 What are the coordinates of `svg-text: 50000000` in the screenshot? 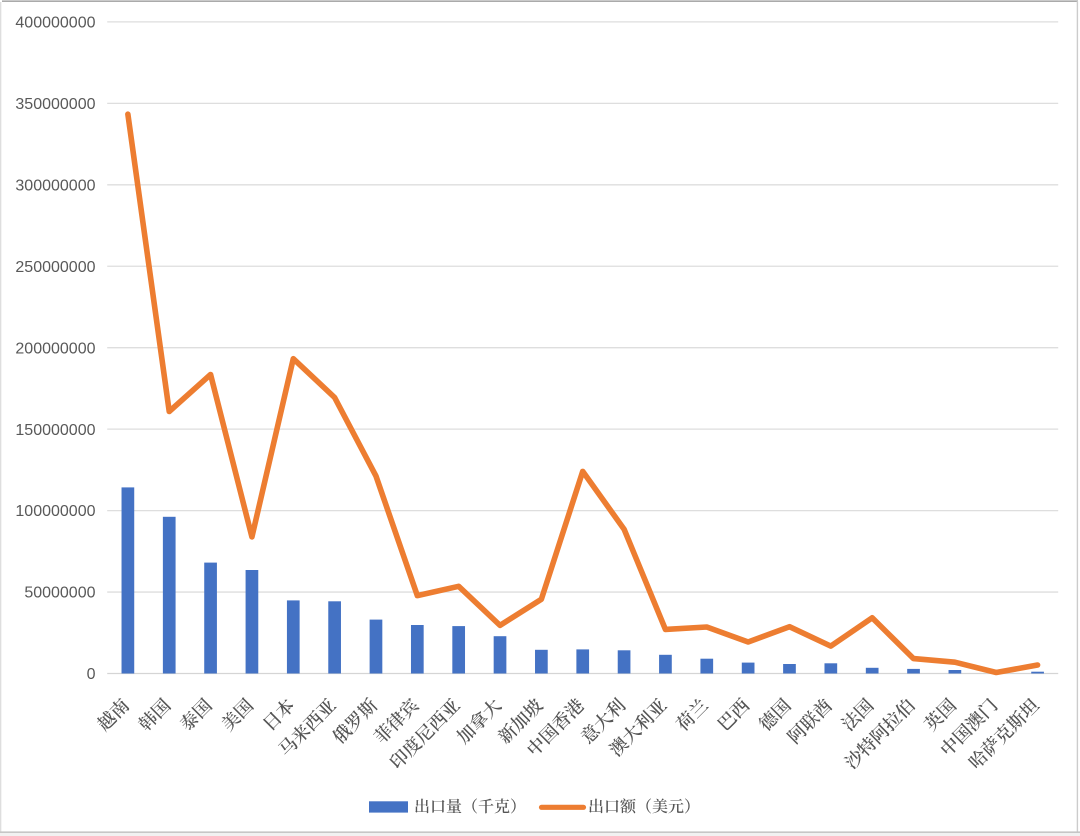 It's located at (59, 593).